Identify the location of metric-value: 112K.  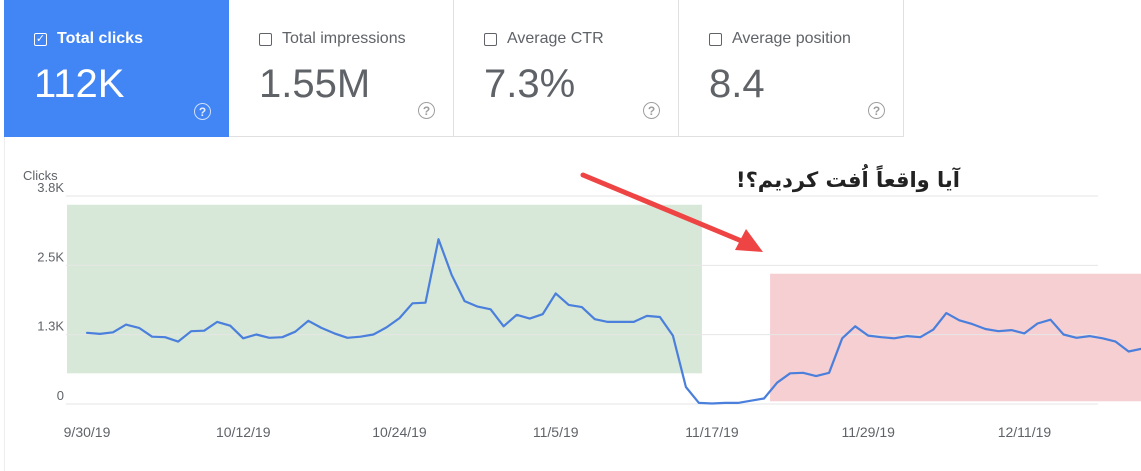
(79, 84).